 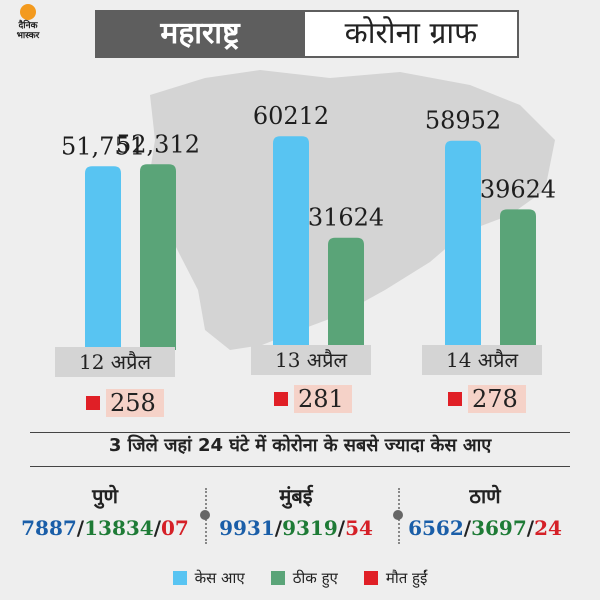 I want to click on section-divider-top, so click(x=300, y=432).